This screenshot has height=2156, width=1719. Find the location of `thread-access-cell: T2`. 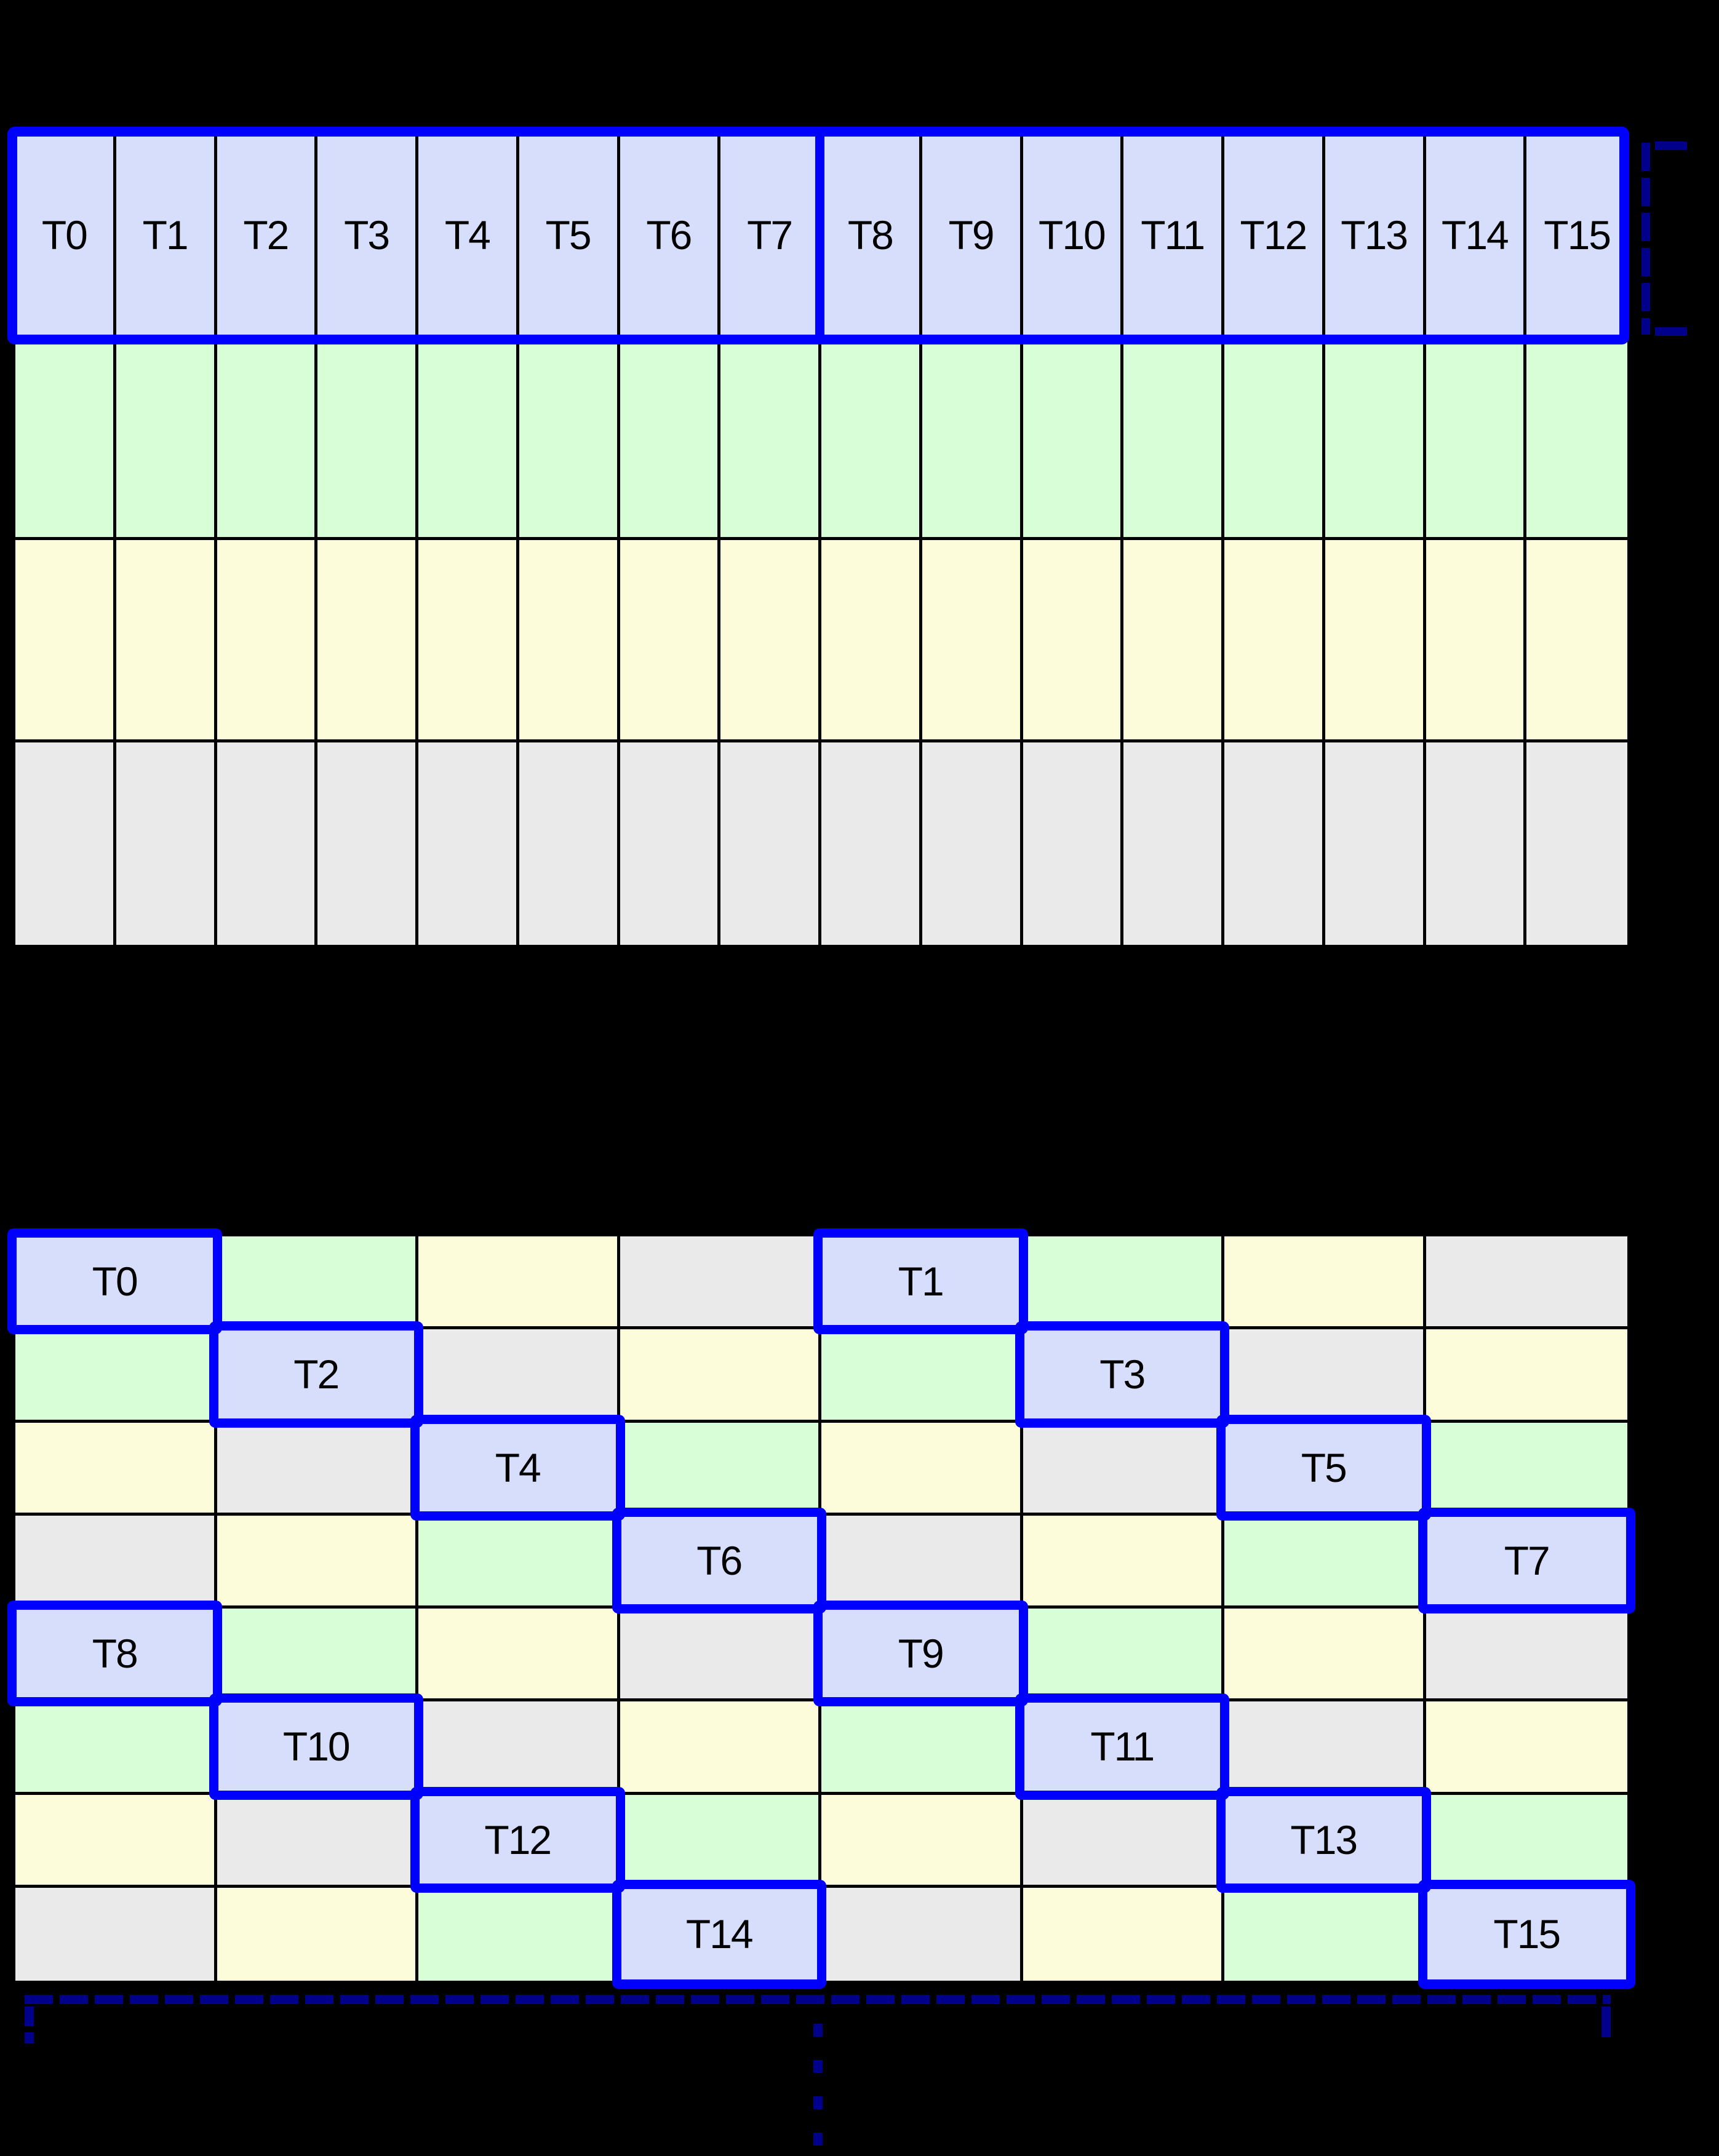

thread-access-cell: T2 is located at coordinates (316, 1374).